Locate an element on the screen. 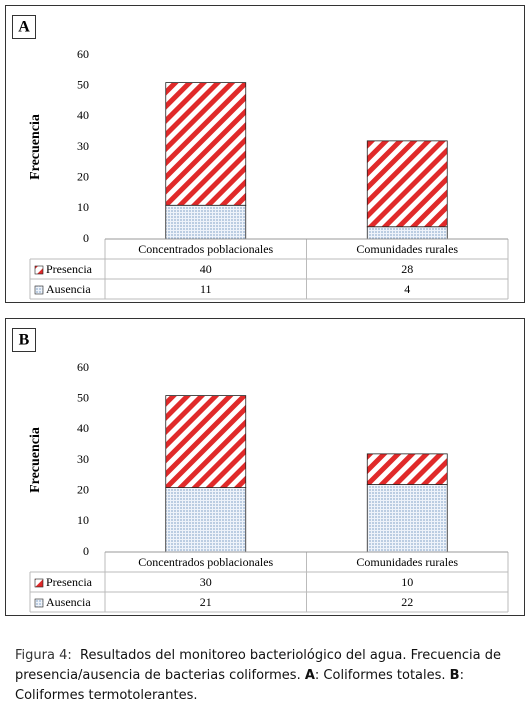 The image size is (531, 713). panel-label: B is located at coordinates (24, 340).